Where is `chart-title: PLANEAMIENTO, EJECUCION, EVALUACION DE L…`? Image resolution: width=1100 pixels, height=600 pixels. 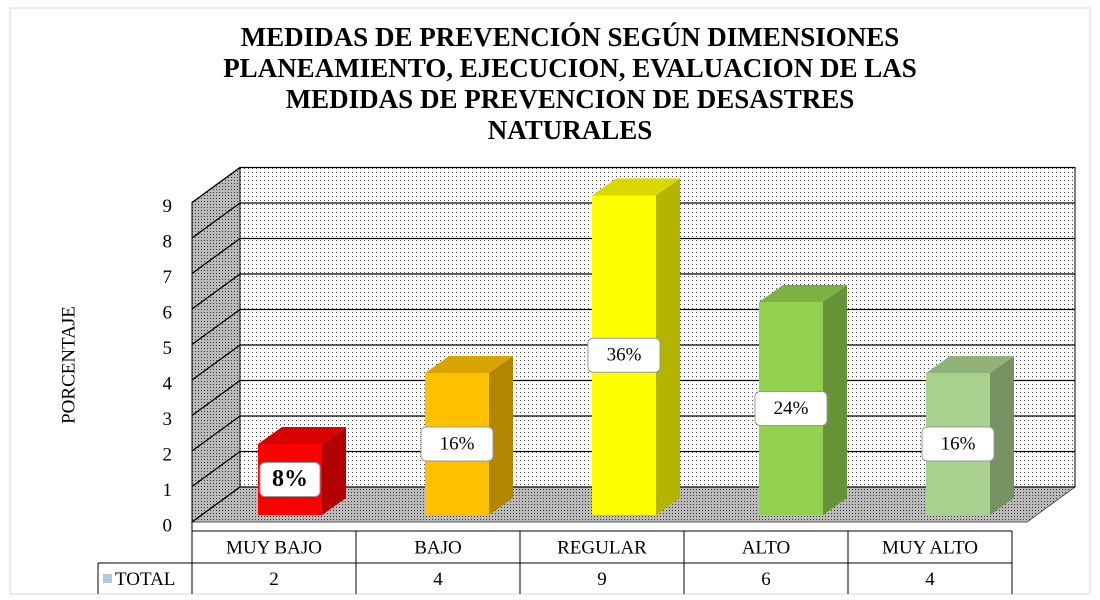 chart-title: PLANEAMIENTO, EJECUCION, EVALUACION DE L… is located at coordinates (570, 68).